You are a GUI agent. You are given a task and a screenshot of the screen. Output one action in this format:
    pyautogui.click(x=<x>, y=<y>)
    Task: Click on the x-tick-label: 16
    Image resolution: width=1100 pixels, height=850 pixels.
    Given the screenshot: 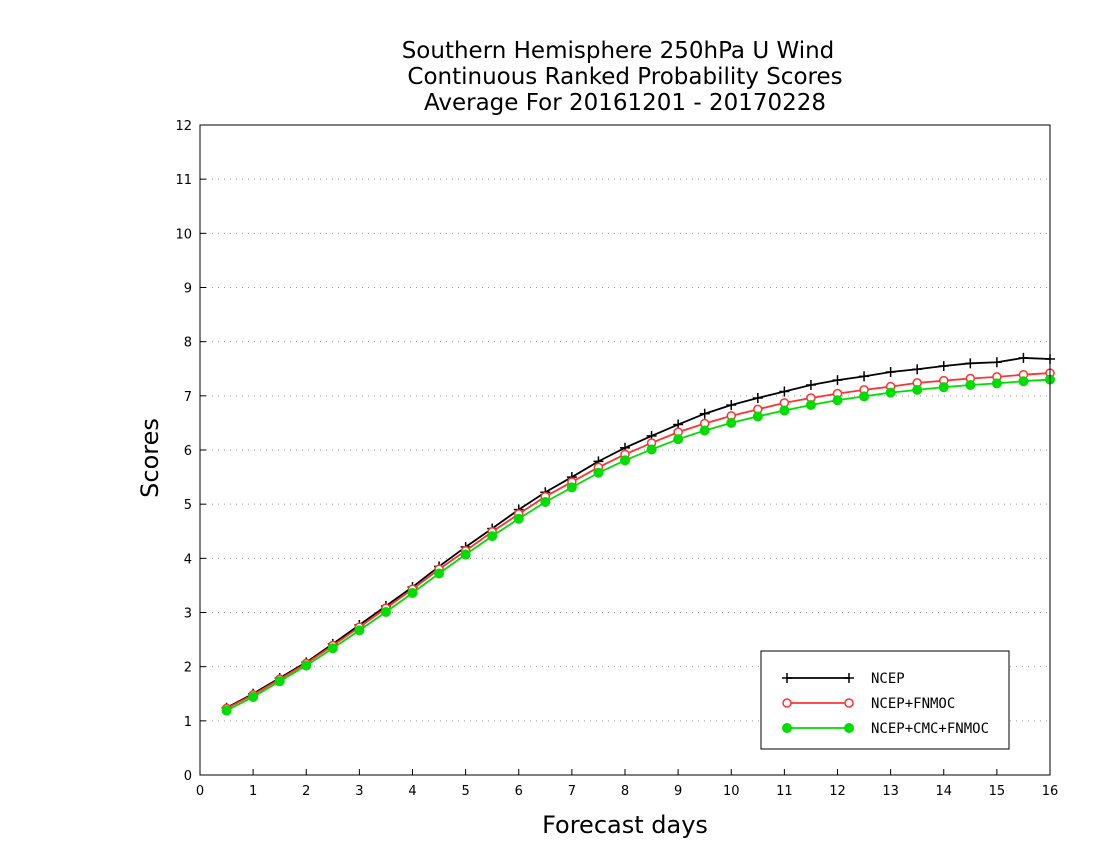 What is the action you would take?
    pyautogui.click(x=1050, y=791)
    